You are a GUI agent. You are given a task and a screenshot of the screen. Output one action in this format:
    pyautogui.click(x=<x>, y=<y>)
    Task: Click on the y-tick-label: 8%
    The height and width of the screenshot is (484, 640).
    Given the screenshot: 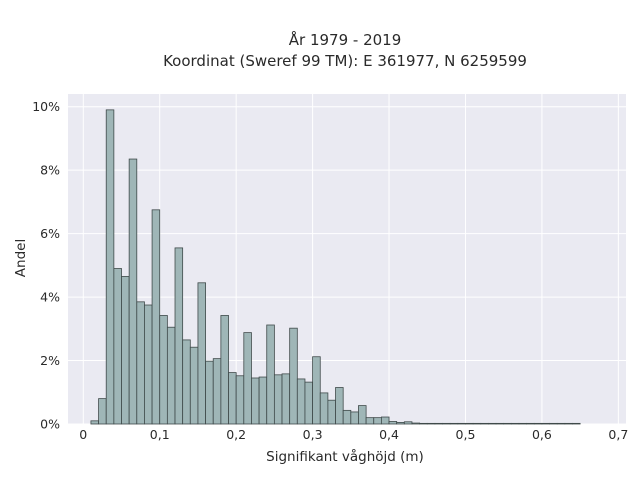 What is the action you would take?
    pyautogui.click(x=50, y=170)
    